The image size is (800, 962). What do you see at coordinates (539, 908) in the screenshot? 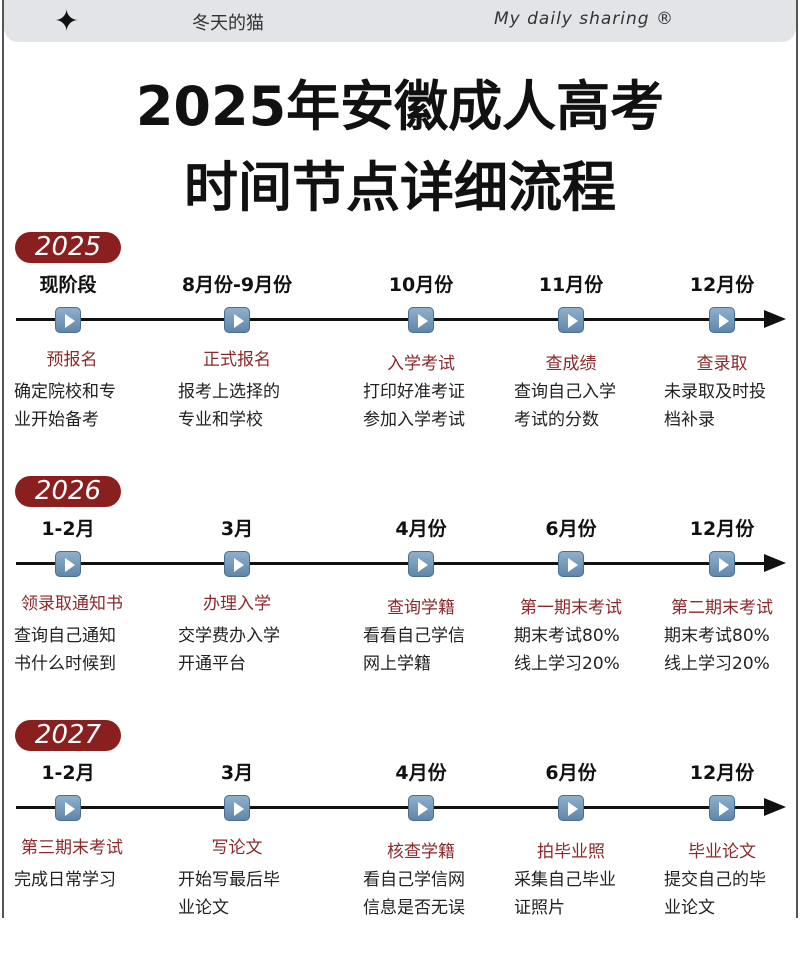
I see `description-line: 证照片` at bounding box center [539, 908].